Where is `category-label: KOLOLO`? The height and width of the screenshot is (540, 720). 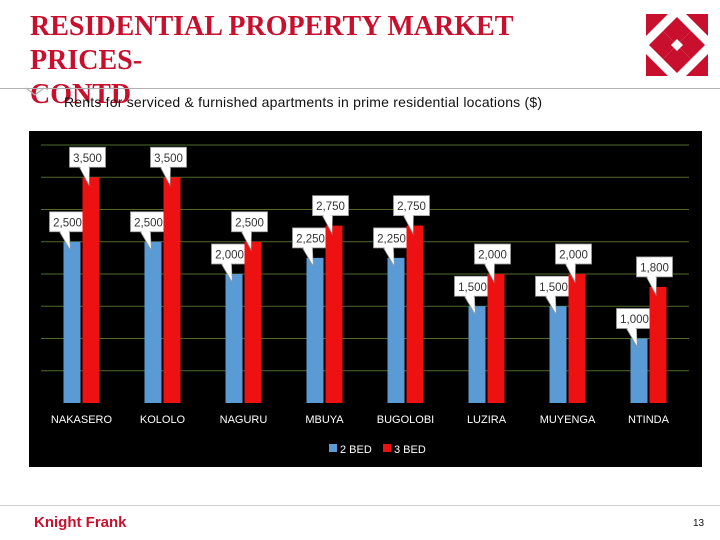 category-label: KOLOLO is located at coordinates (163, 420).